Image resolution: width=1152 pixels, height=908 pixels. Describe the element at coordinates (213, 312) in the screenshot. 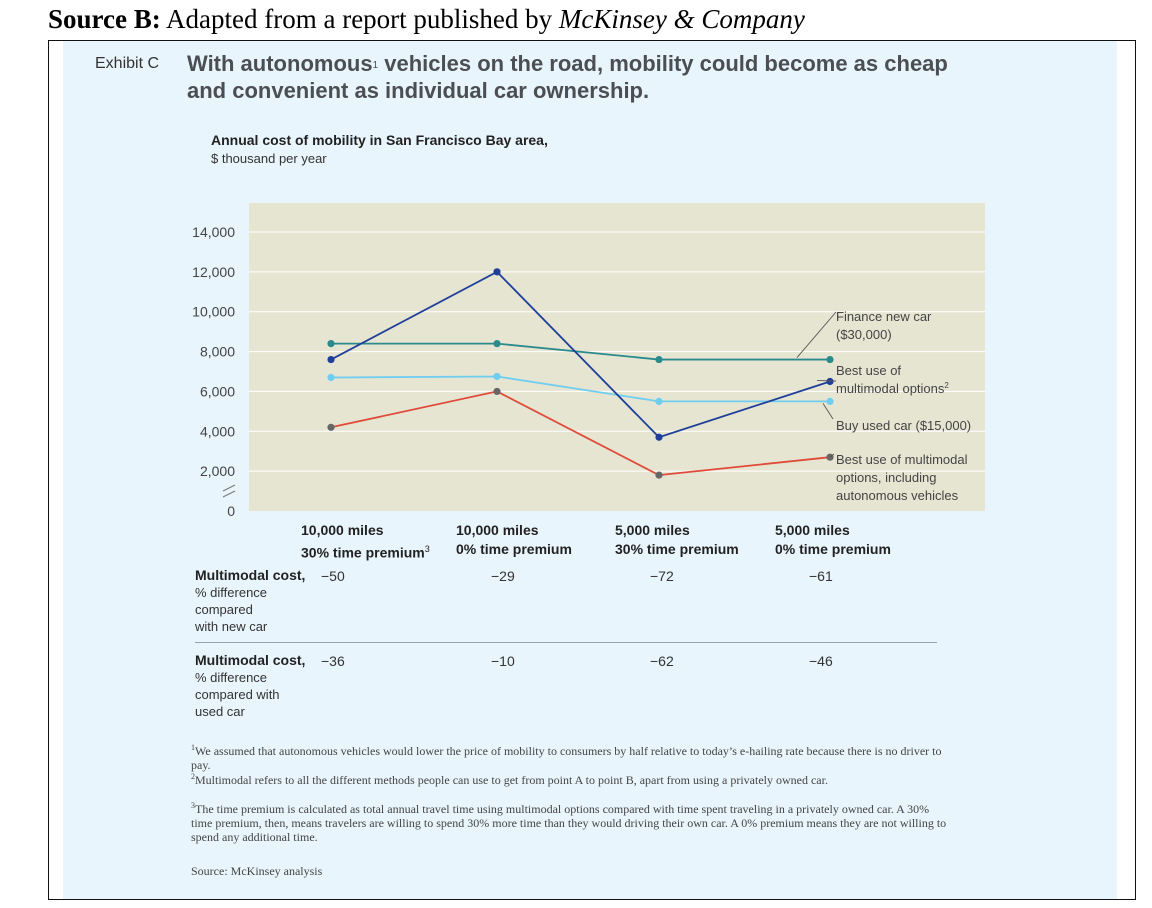

I see `y-tick-label: 10,000` at that location.